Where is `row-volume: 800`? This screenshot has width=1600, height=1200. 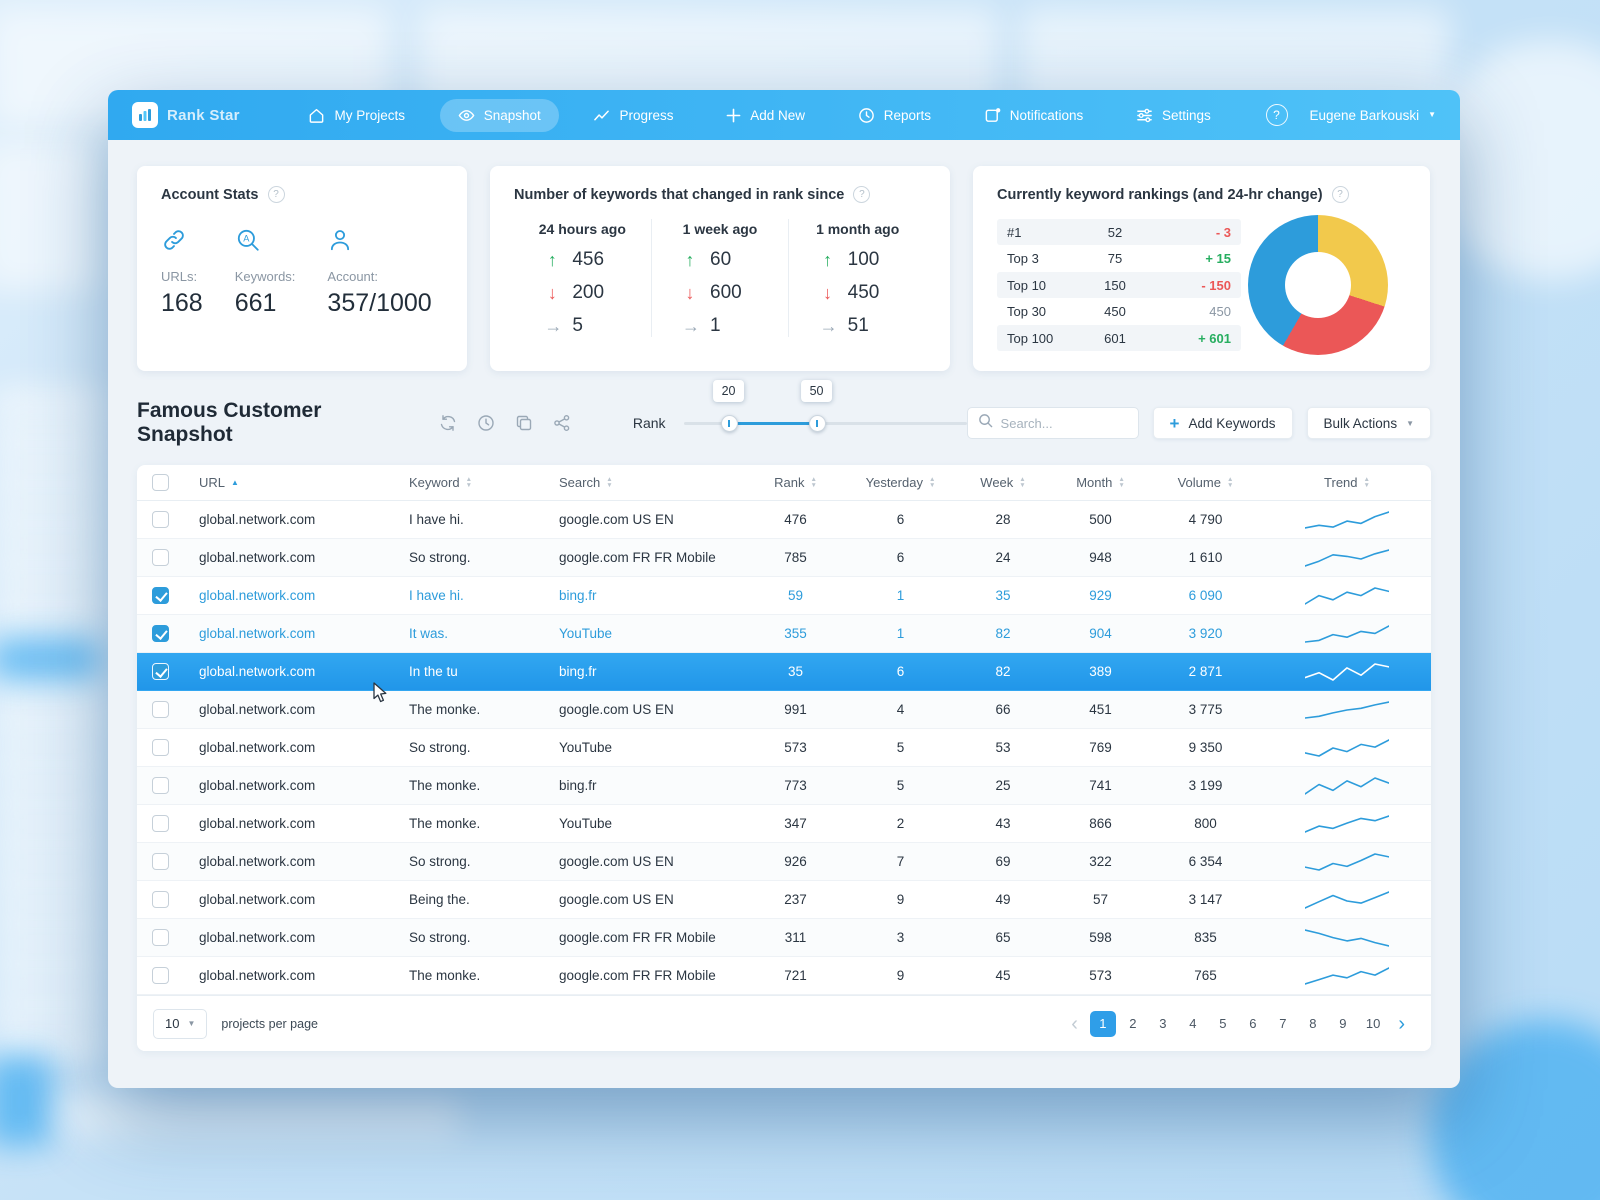 row-volume: 800 is located at coordinates (1205, 823).